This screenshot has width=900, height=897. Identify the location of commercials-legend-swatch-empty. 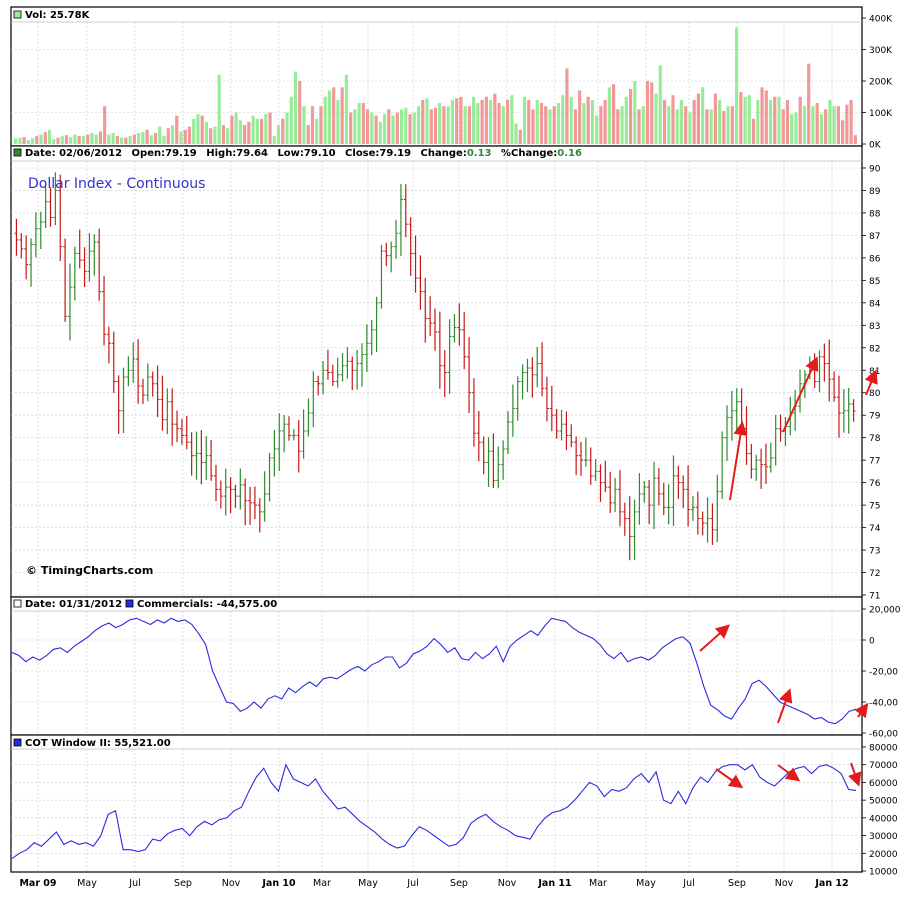
(17, 603).